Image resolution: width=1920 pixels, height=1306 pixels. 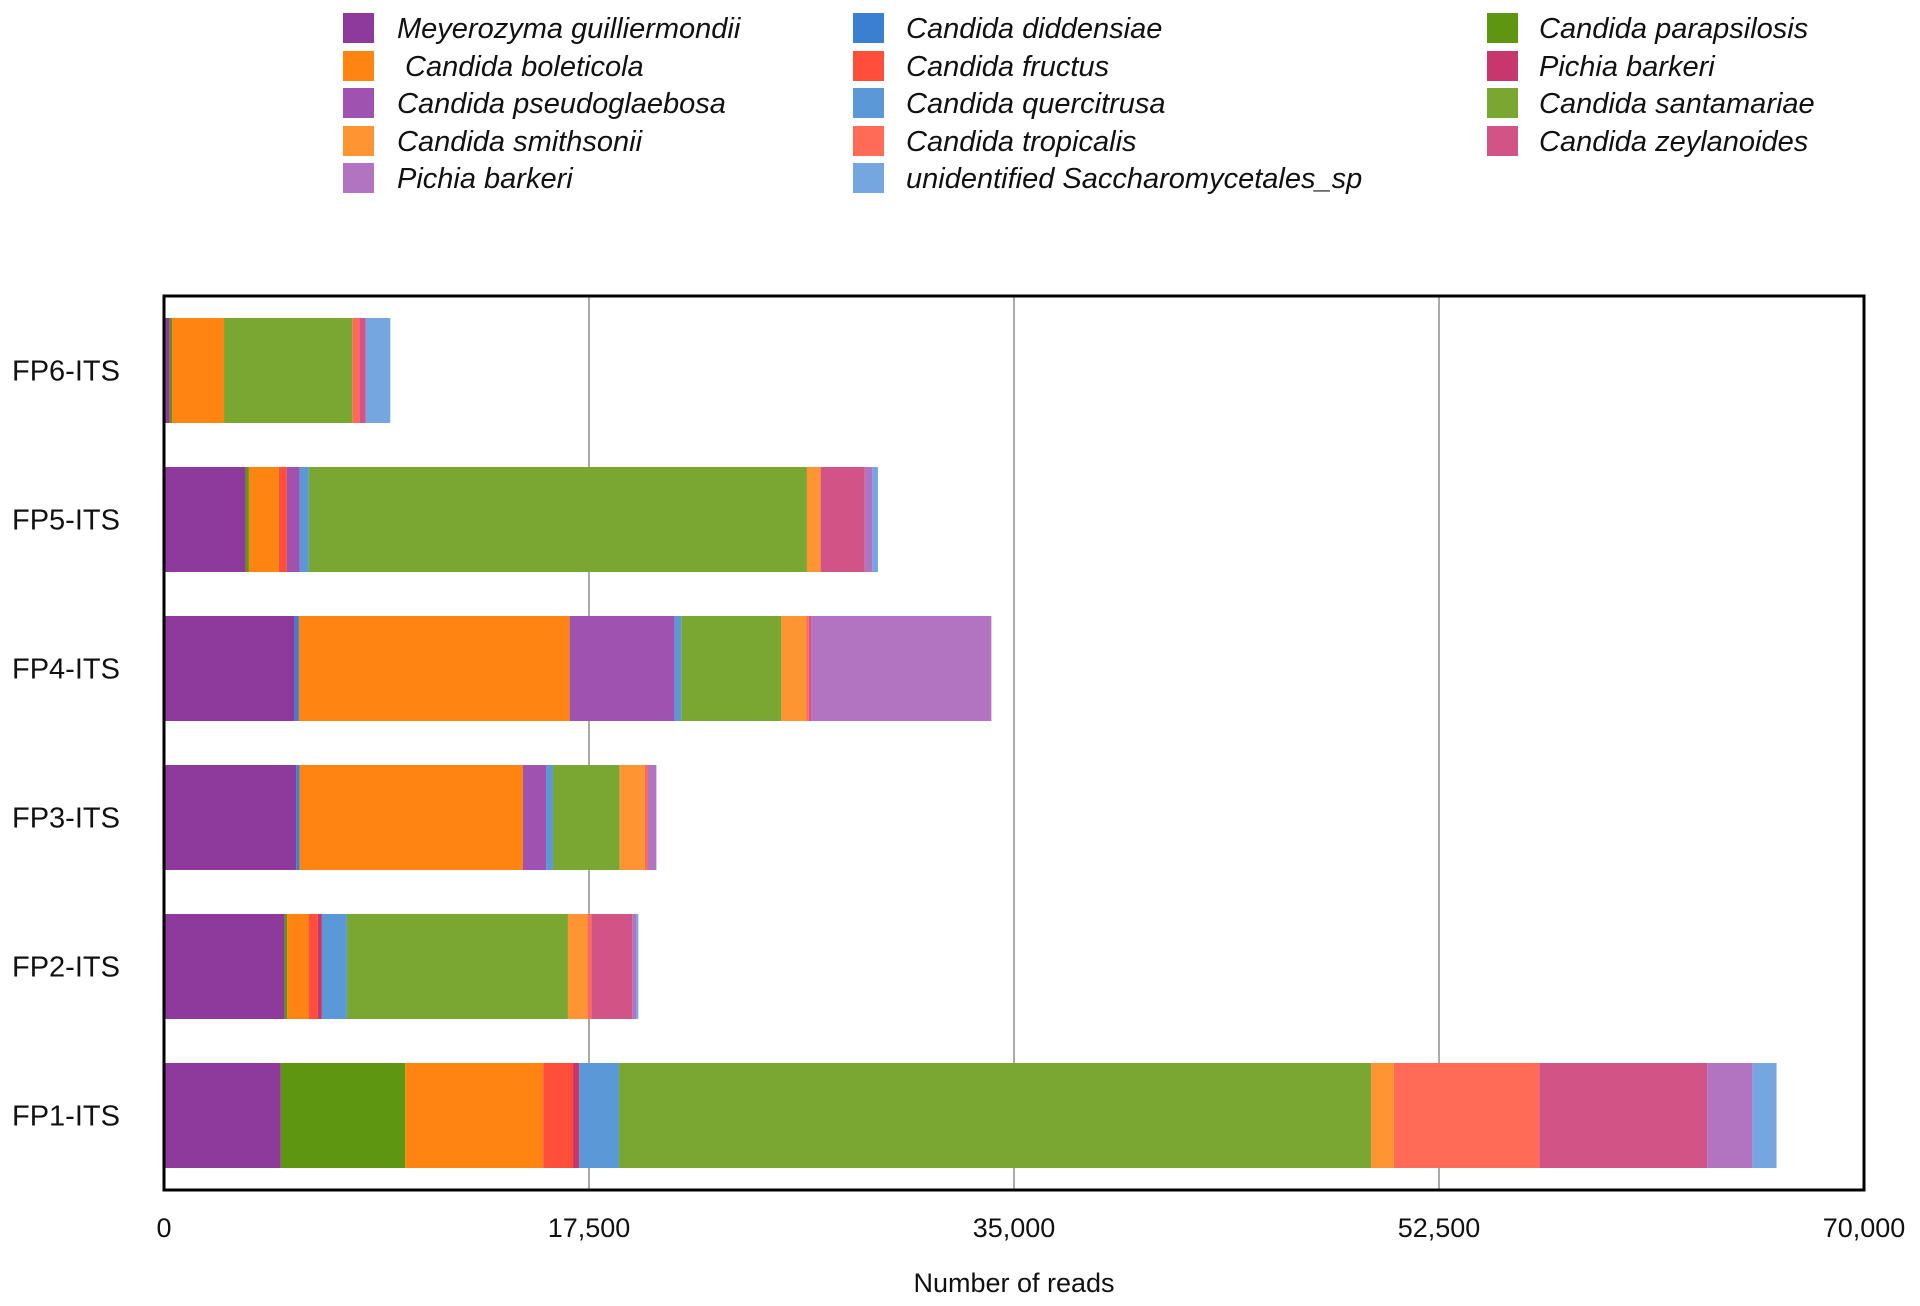 I want to click on x-tick-label: 52,500, so click(x=1439, y=1228).